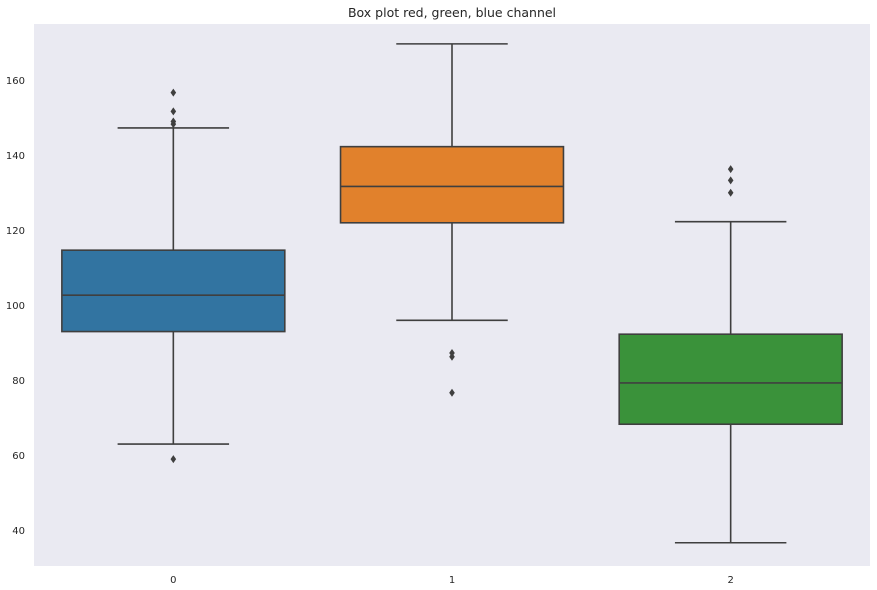  I want to click on y-tick-label: 60, so click(18, 456).